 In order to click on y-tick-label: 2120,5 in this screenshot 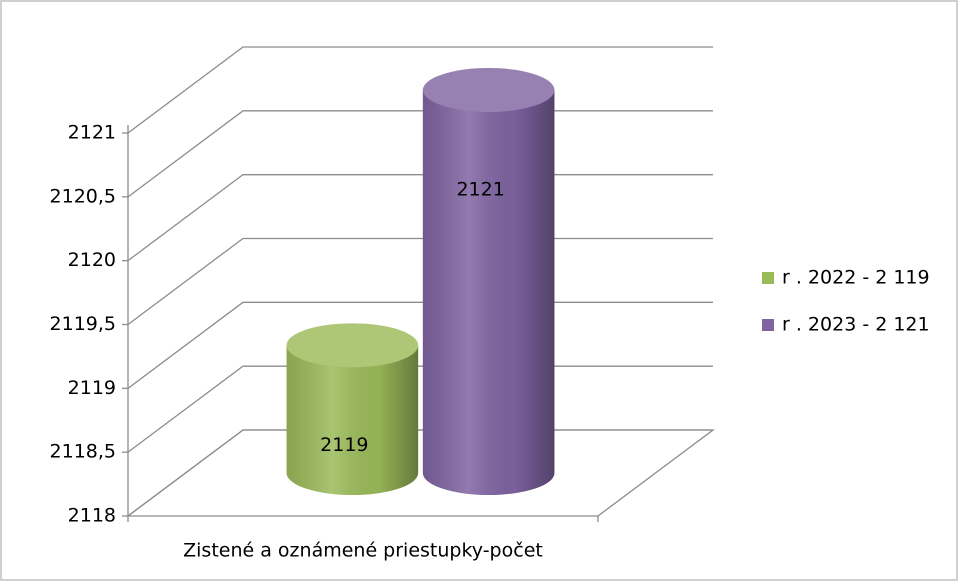, I will do `click(83, 196)`.